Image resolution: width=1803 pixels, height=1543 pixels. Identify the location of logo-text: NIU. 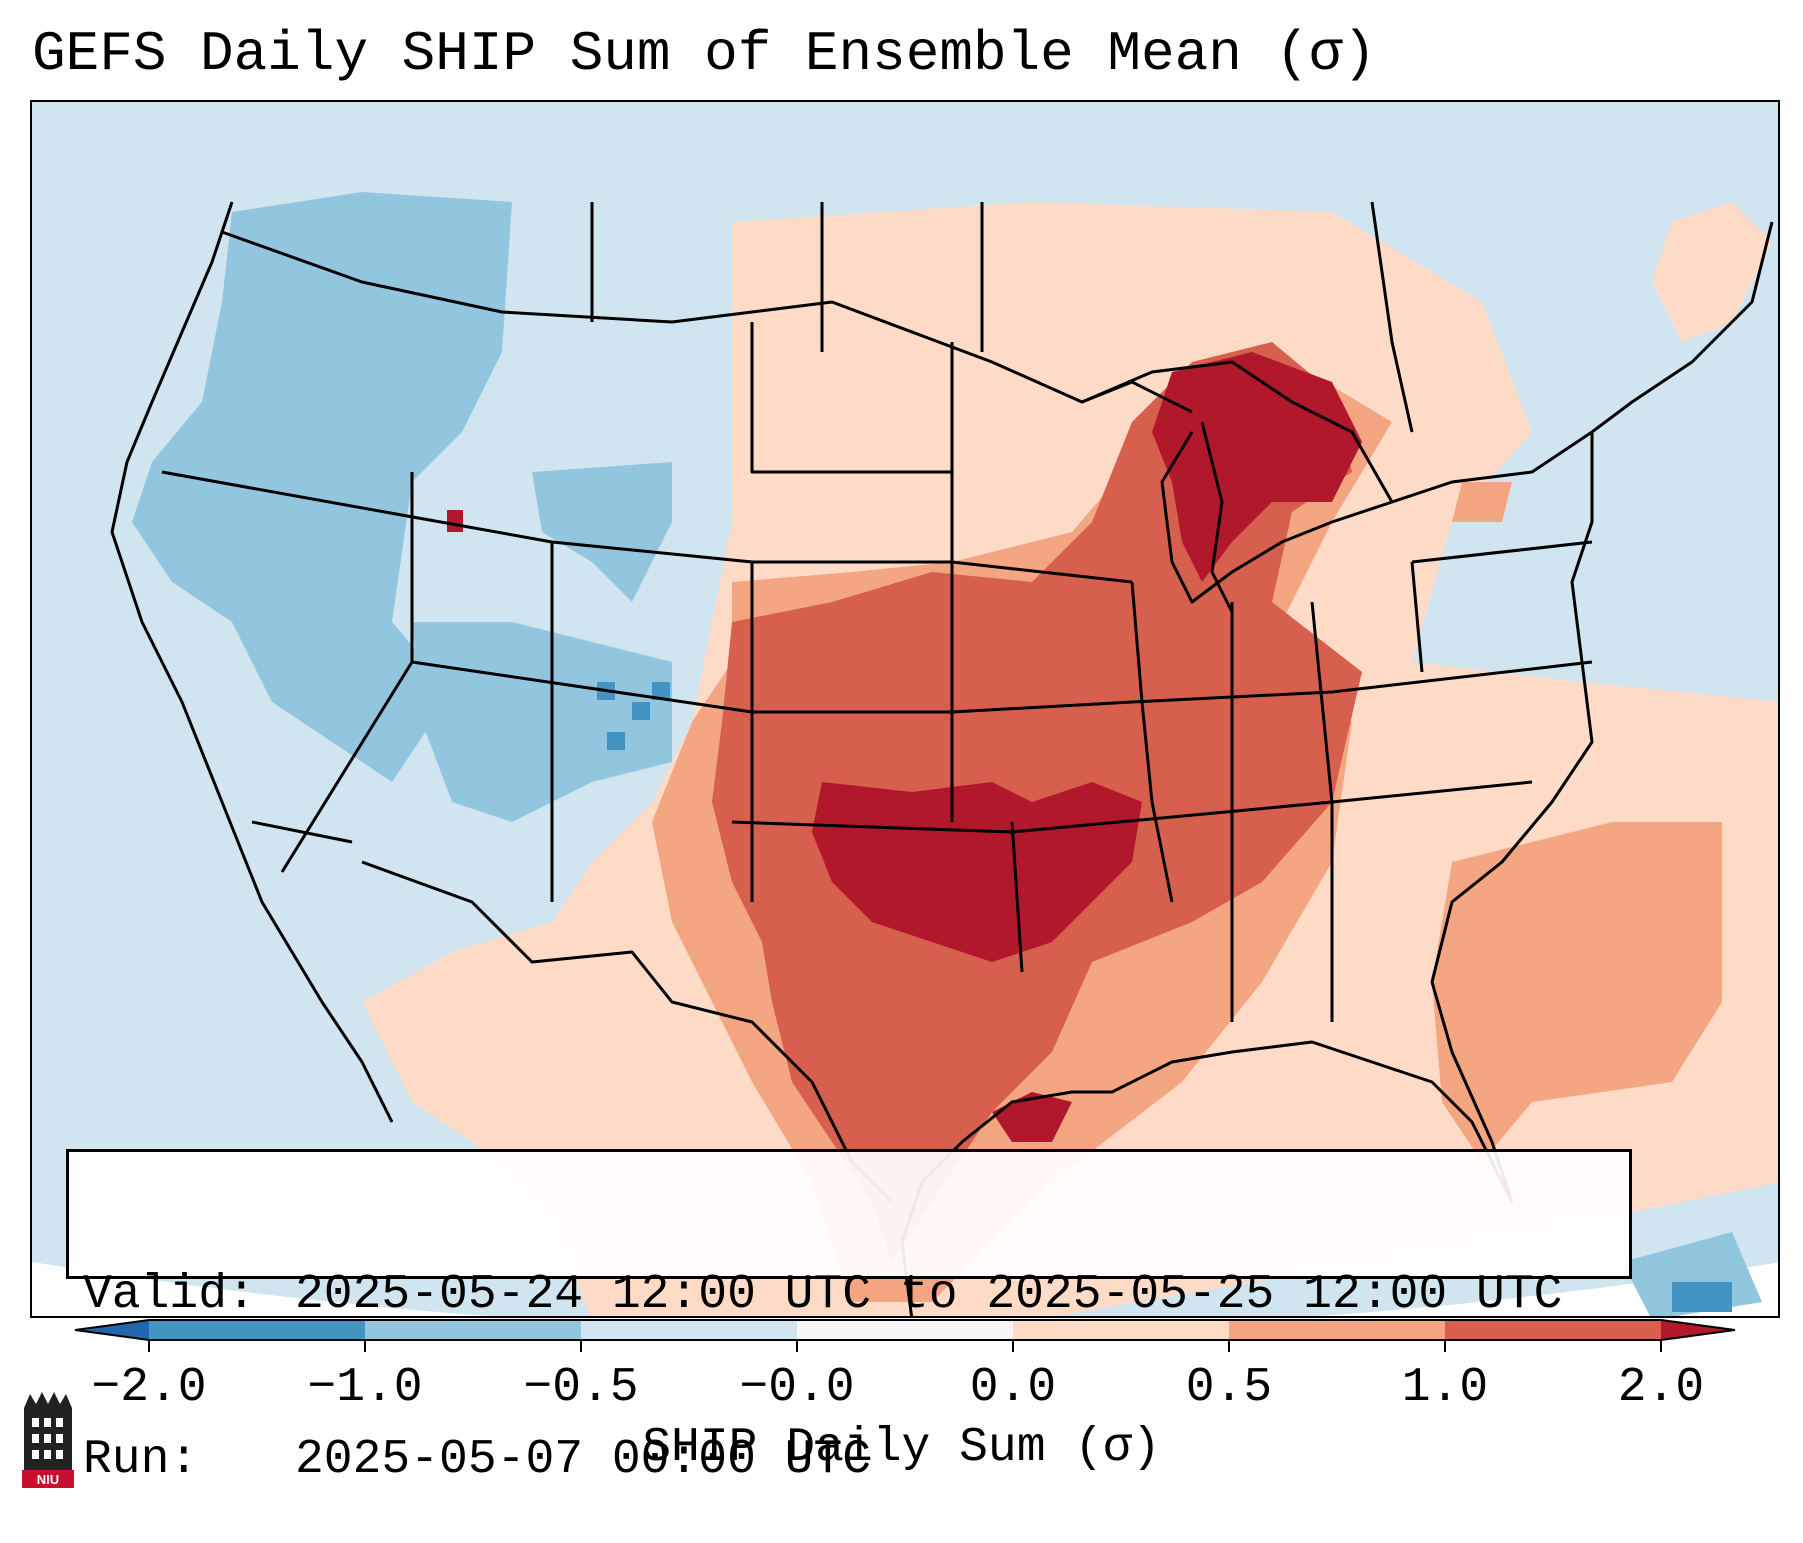
(48, 1479).